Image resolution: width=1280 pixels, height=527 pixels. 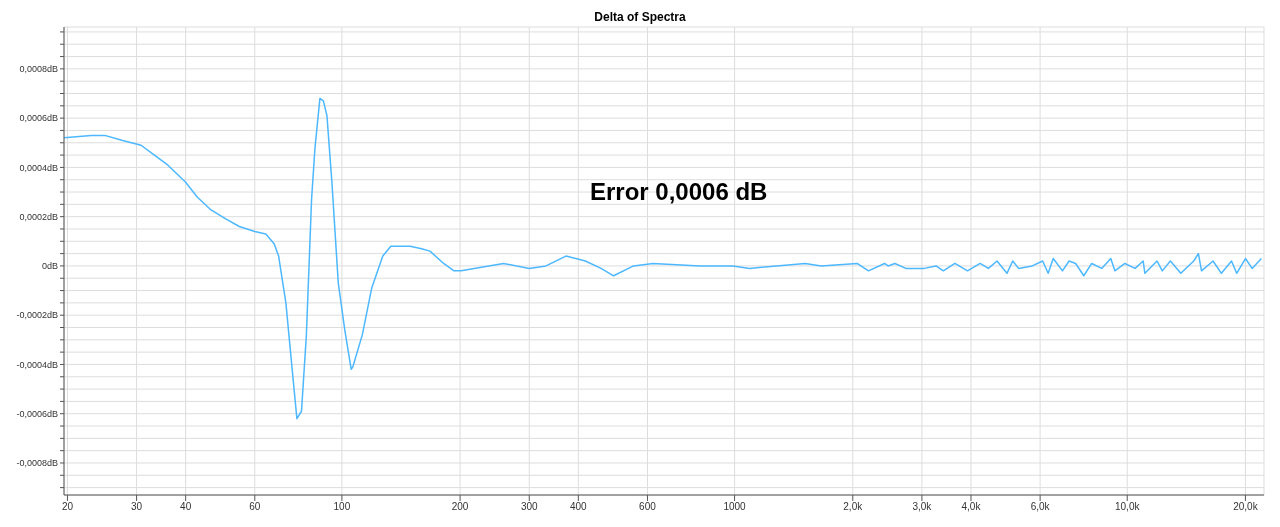 I want to click on y-tick-label: -0,0006dB, so click(x=37, y=413).